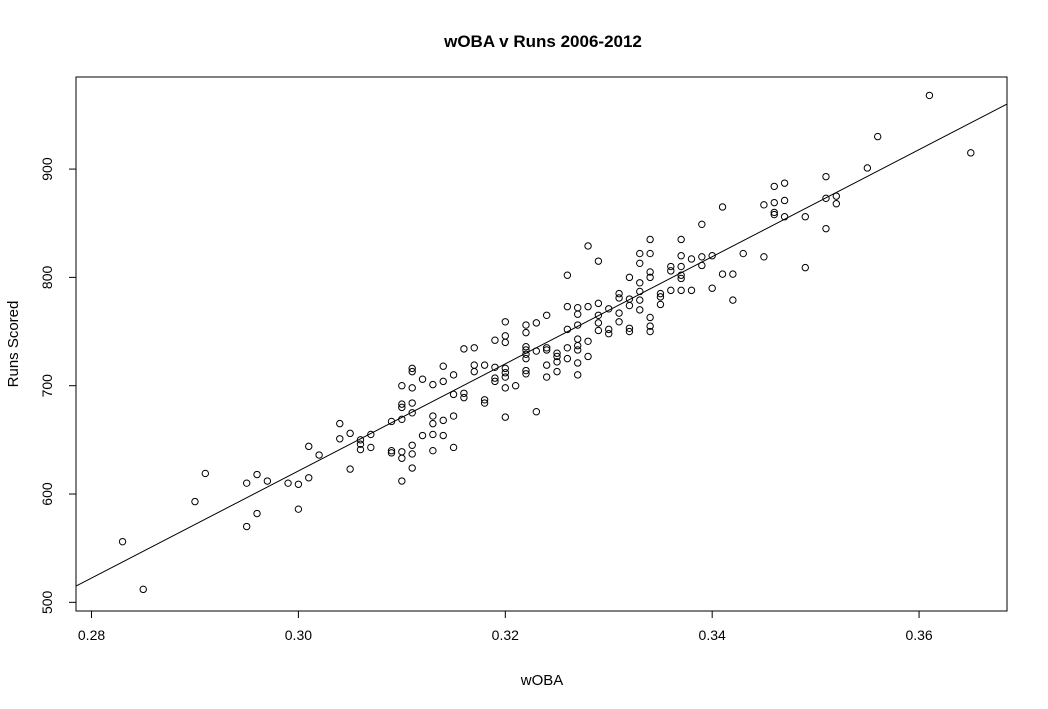  I want to click on x-tick-label: 0.30, so click(298, 635).